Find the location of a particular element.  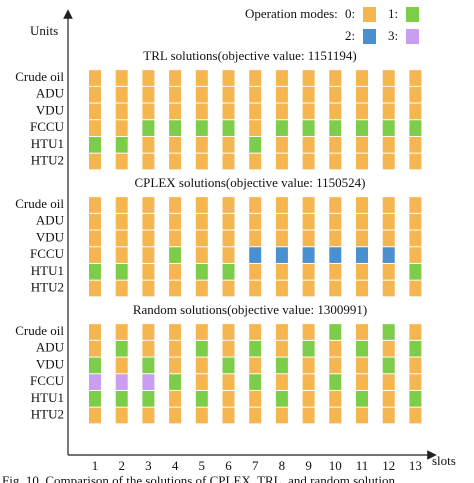

unit-label: FCCU is located at coordinates (47, 126).